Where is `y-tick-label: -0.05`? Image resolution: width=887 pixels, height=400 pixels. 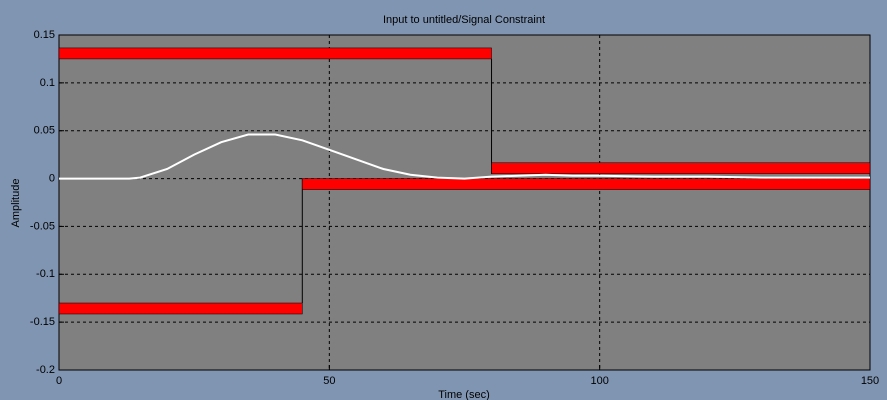
y-tick-label: -0.05 is located at coordinates (42, 226).